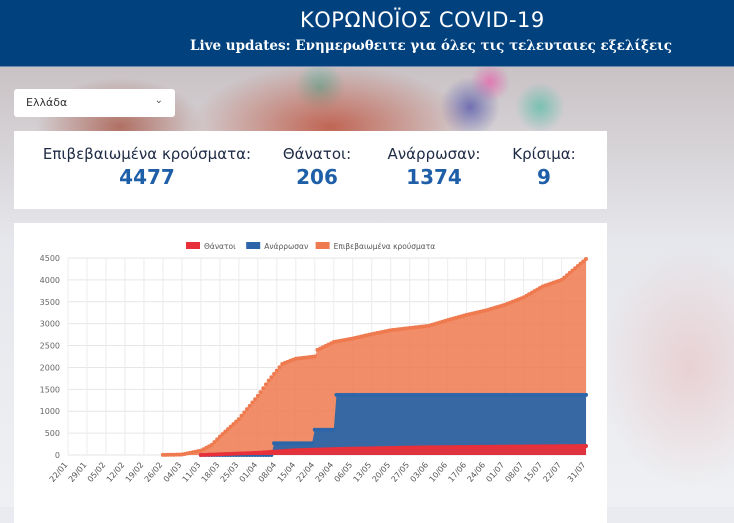 This screenshot has width=734, height=523. Describe the element at coordinates (422, 20) in the screenshot. I see `page-title: ΚΟΡΩΝΟΪΟΣ COVID-19` at that location.